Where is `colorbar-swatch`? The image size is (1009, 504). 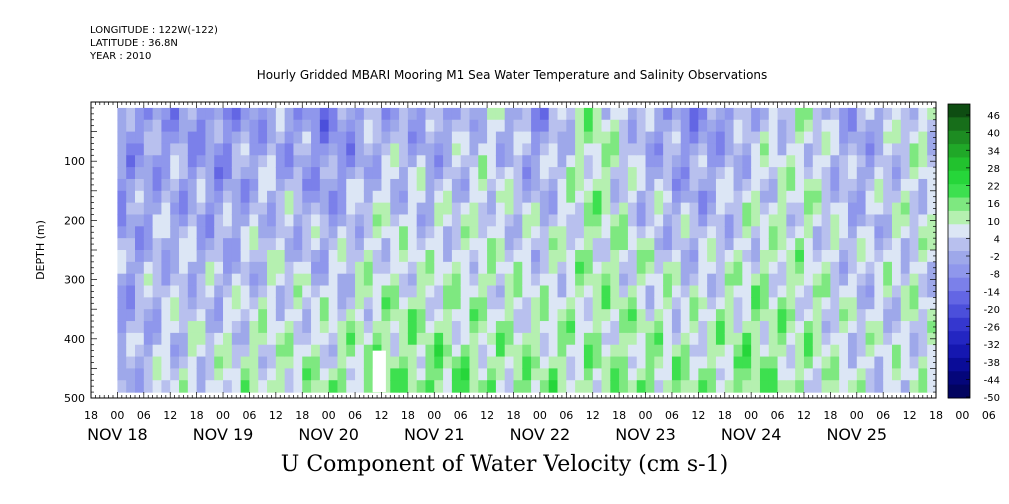 colorbar-swatch is located at coordinates (959, 137).